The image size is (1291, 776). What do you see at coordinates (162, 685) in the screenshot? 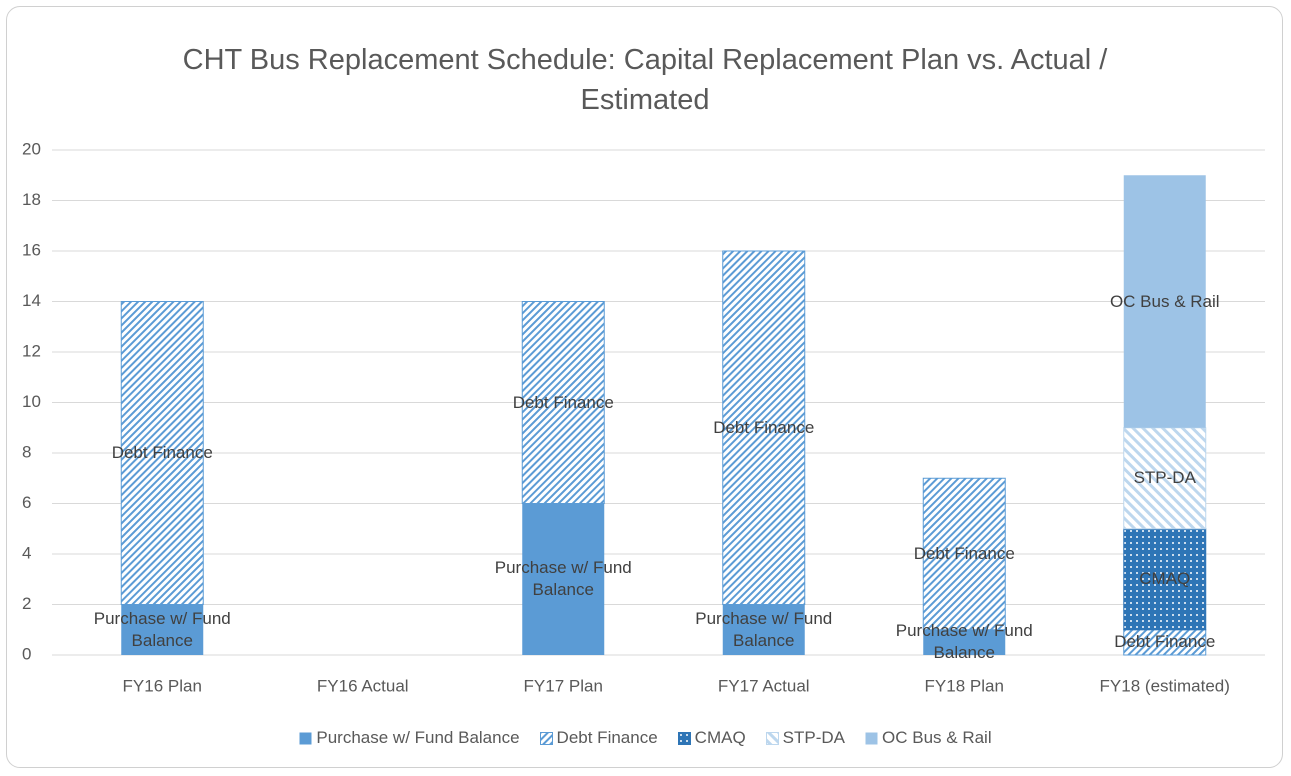
I see `x-tick-label: FY16 Plan` at bounding box center [162, 685].